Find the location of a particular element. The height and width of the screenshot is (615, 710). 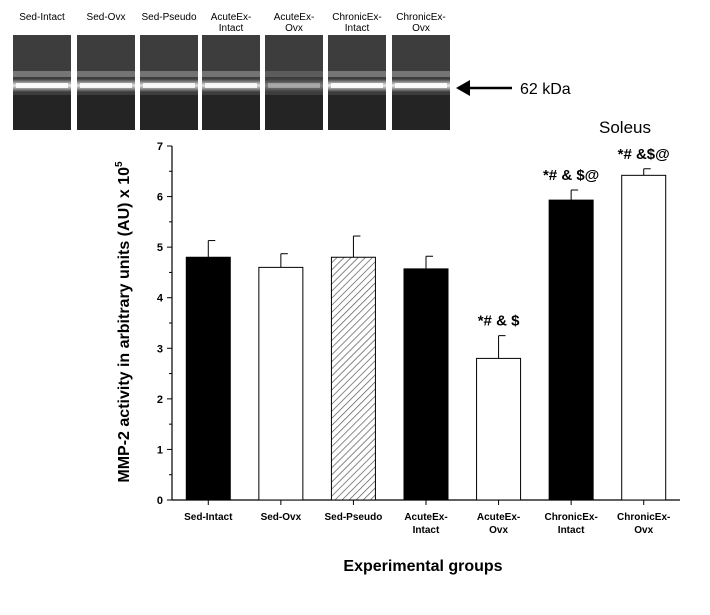

significance-label: *# & $ is located at coordinates (499, 321).